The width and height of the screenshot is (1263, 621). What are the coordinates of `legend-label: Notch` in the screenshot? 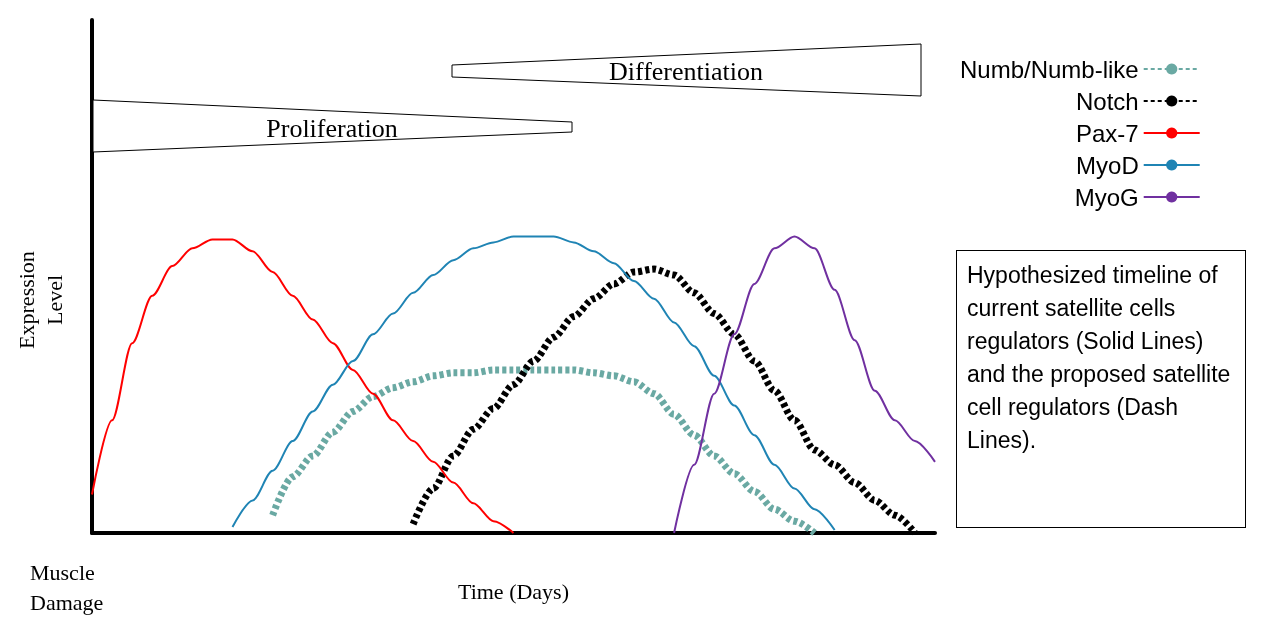 It's located at (1107, 101).